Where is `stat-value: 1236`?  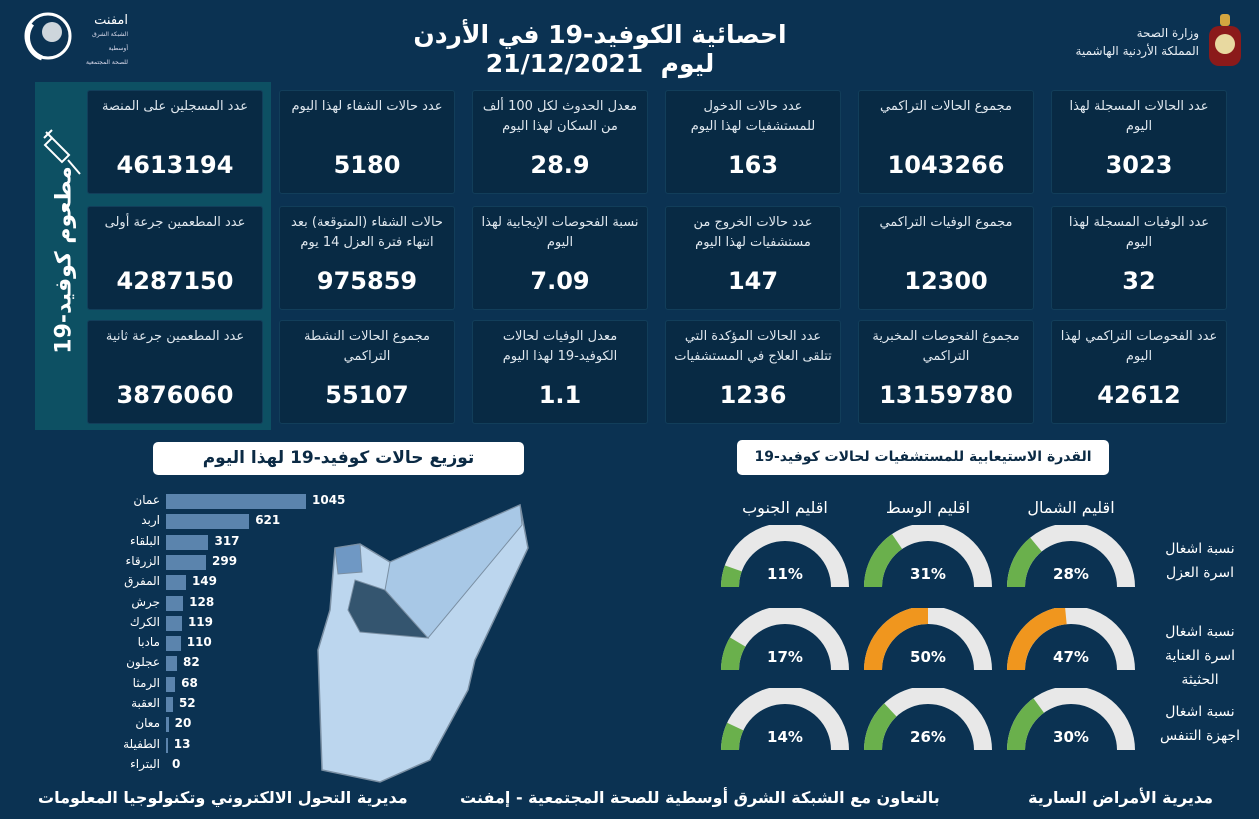 stat-value: 1236 is located at coordinates (753, 395).